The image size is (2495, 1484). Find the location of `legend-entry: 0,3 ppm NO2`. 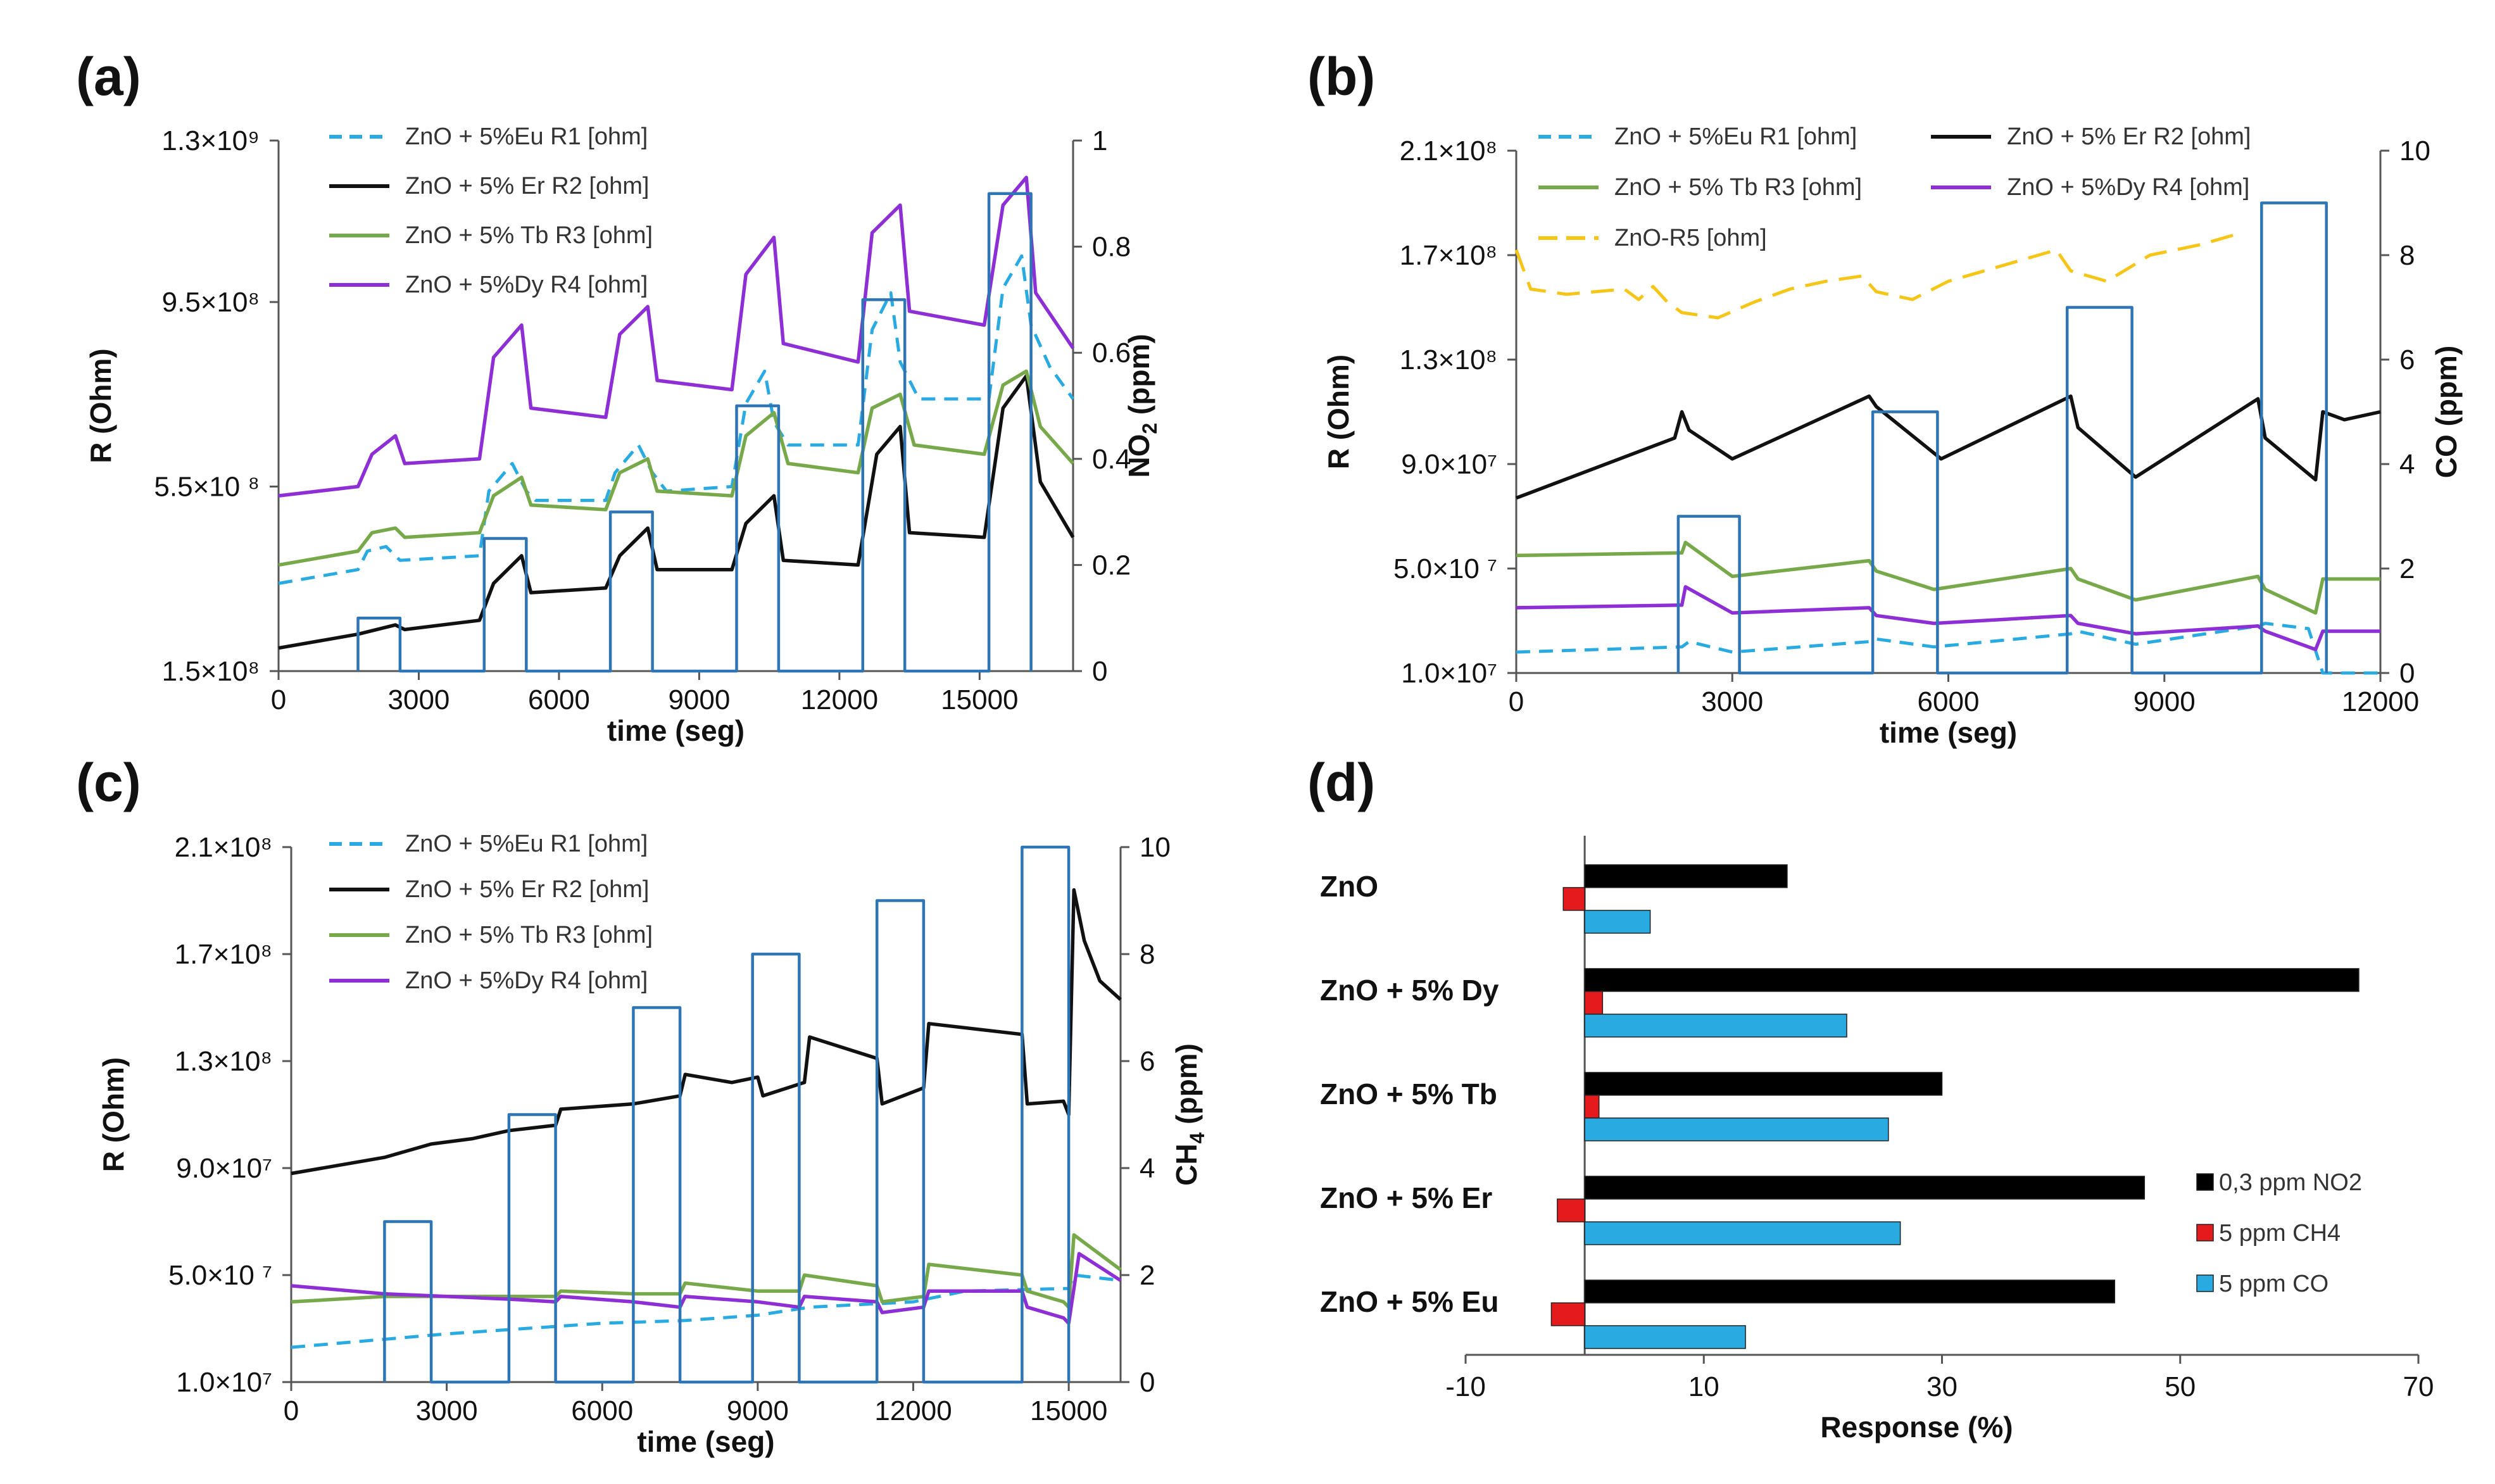

legend-entry: 0,3 ppm NO2 is located at coordinates (2290, 1182).